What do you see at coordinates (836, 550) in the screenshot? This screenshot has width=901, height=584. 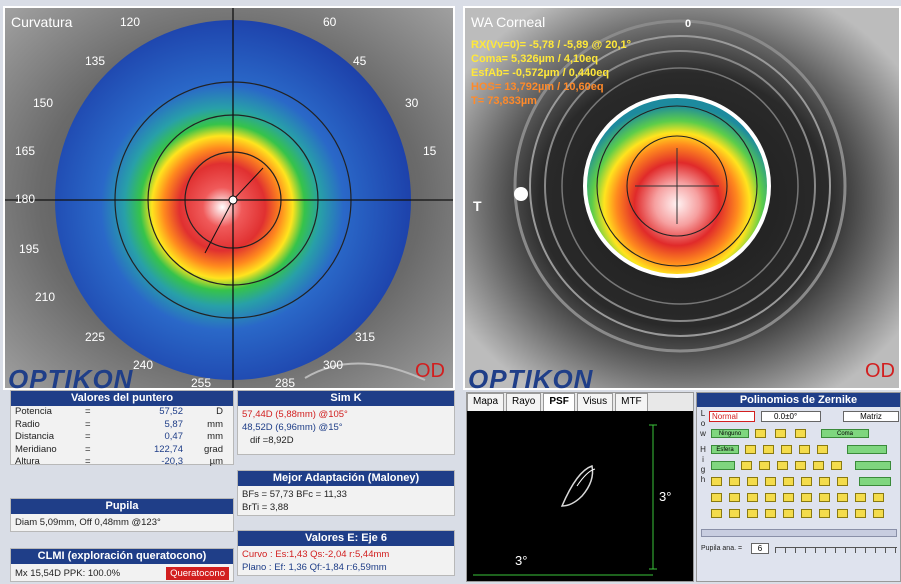 I see `pupil-analysis-slider` at bounding box center [836, 550].